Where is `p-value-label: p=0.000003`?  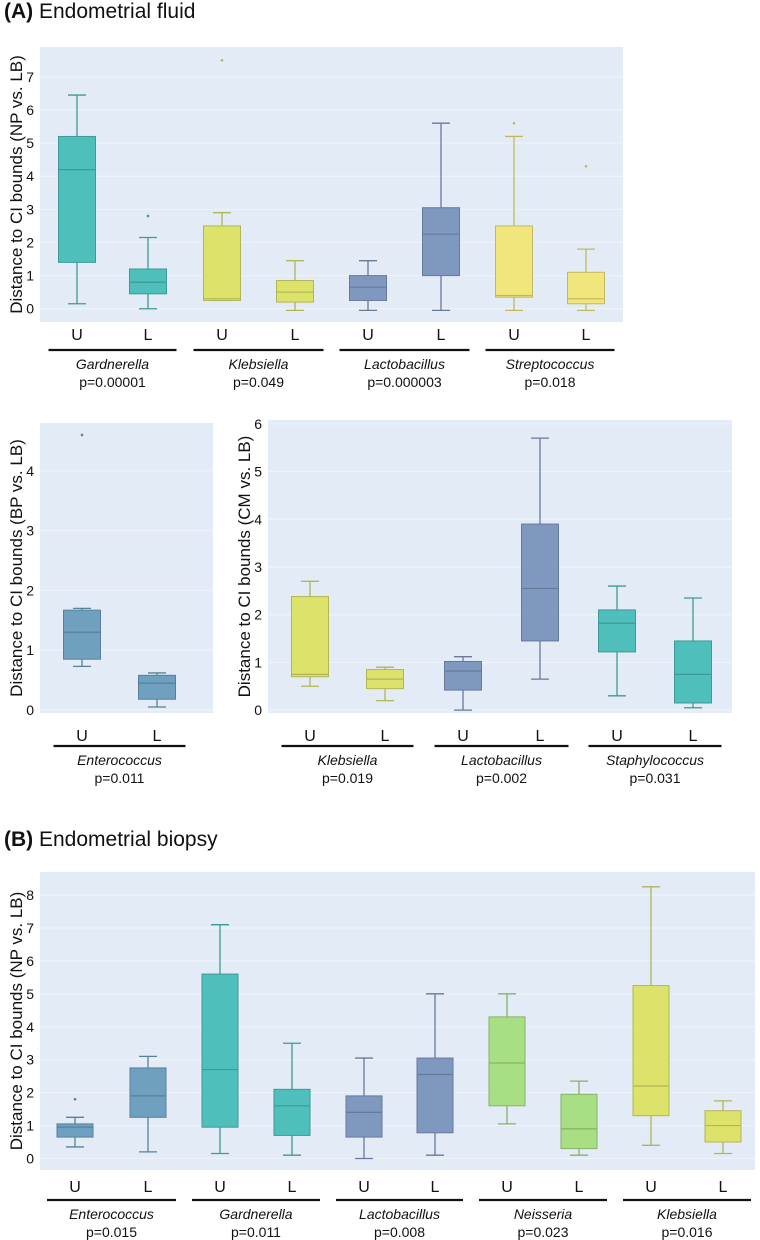 p-value-label: p=0.000003 is located at coordinates (404, 382).